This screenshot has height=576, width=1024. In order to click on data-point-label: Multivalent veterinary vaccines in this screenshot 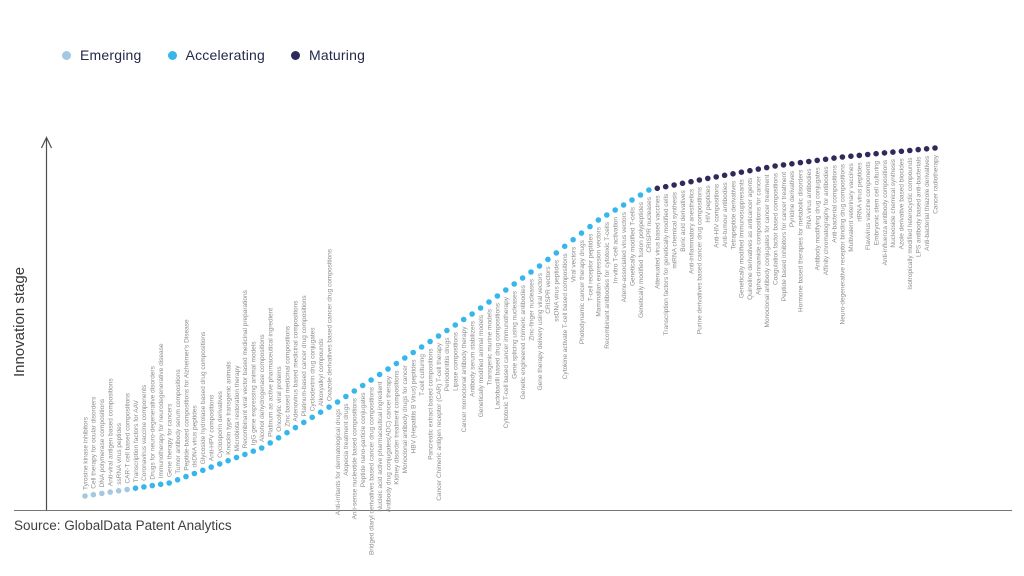, I will do `click(851, 206)`.